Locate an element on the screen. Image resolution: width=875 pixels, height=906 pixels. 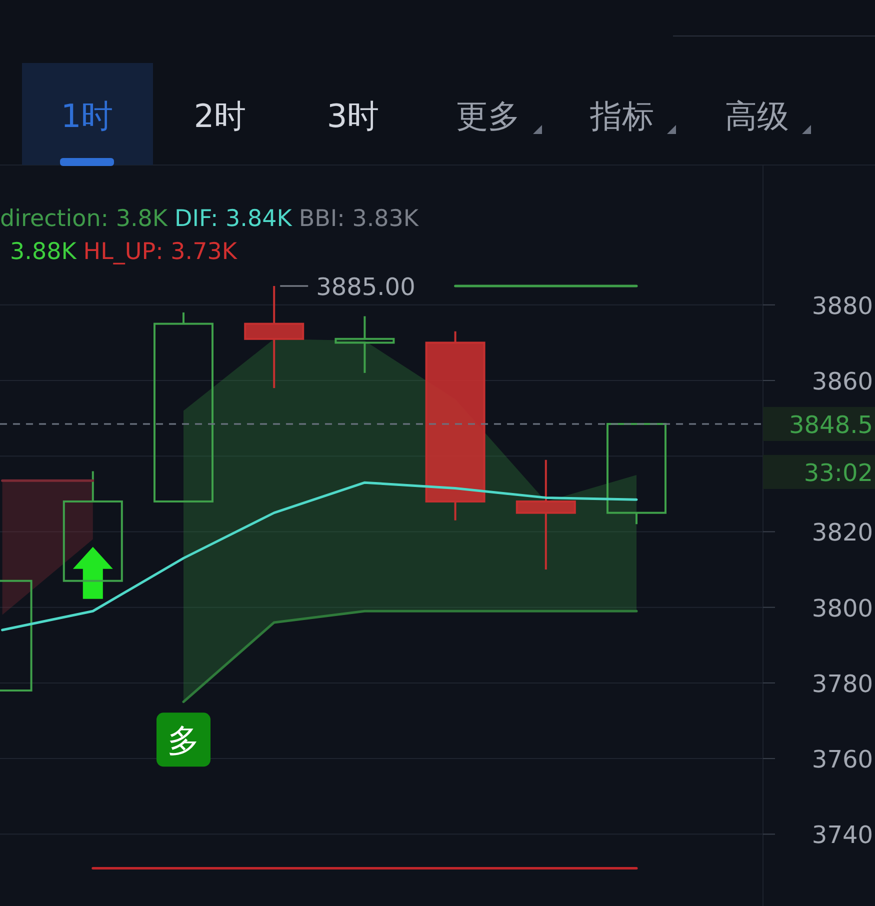
annotation: 多 is located at coordinates (184, 741).